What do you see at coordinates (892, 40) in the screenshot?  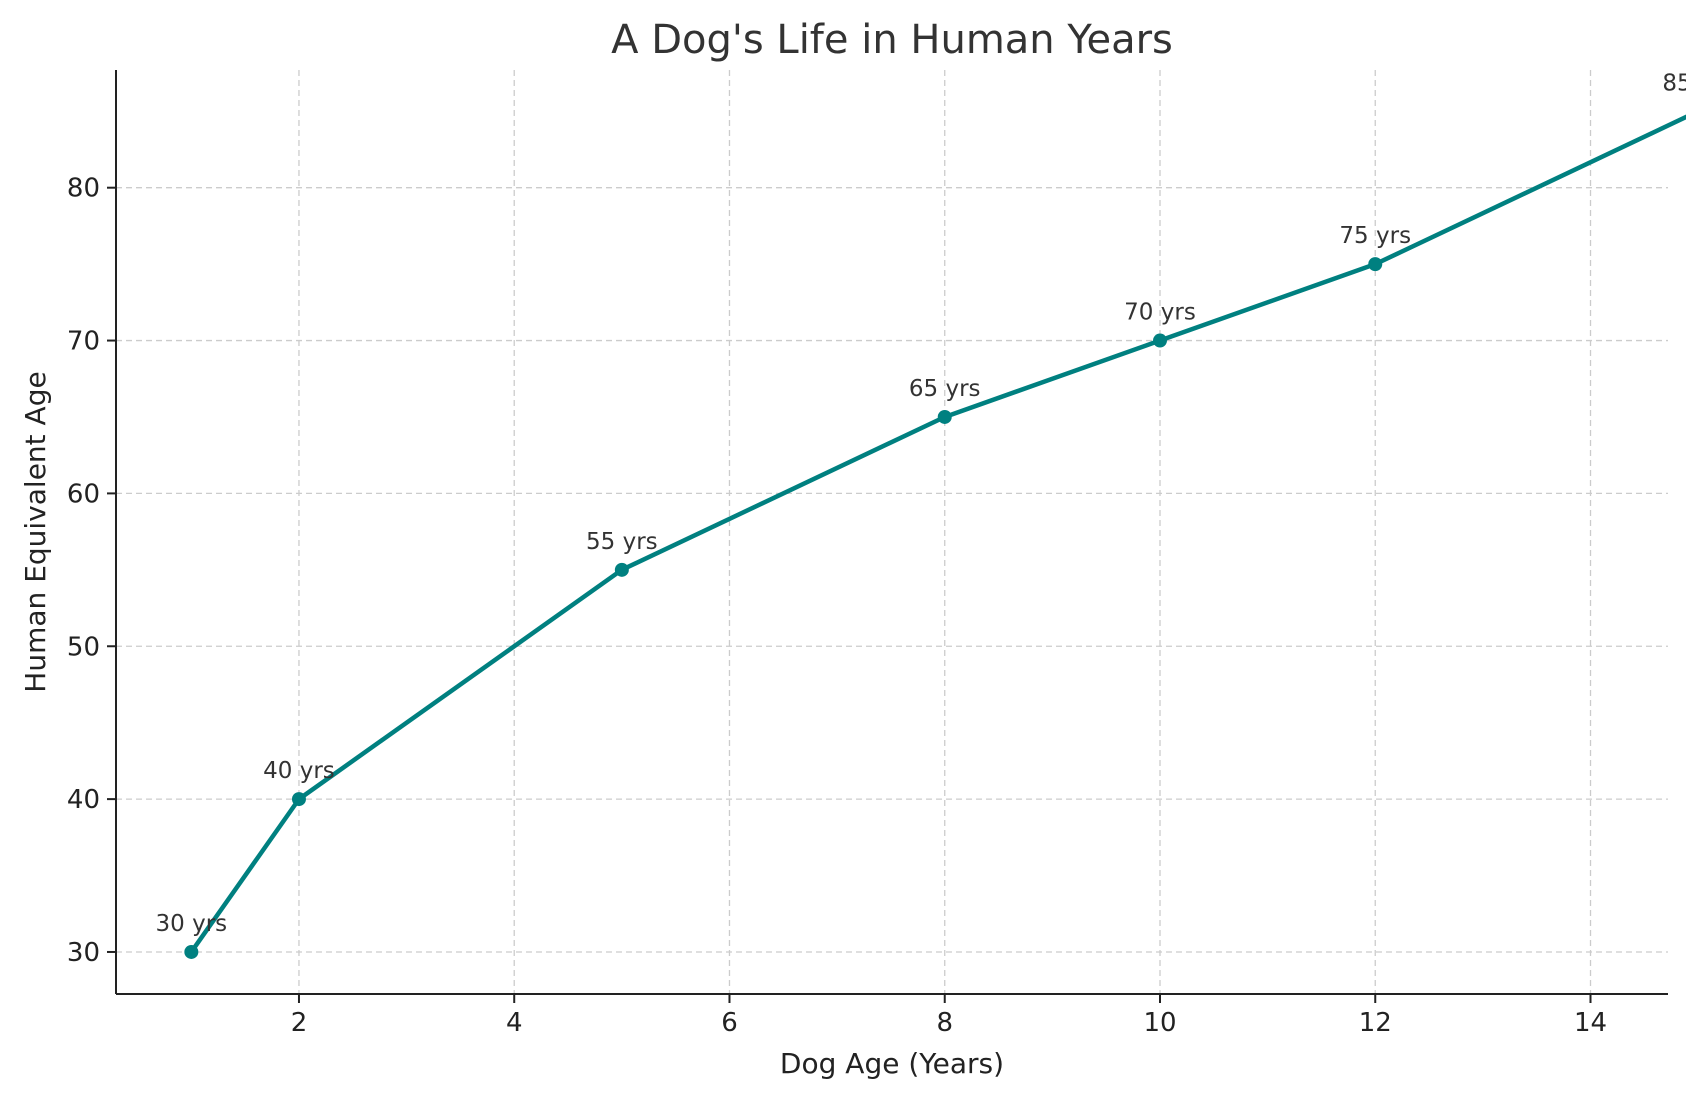 I see `chart-title: A Dog's Life in Human Years` at bounding box center [892, 40].